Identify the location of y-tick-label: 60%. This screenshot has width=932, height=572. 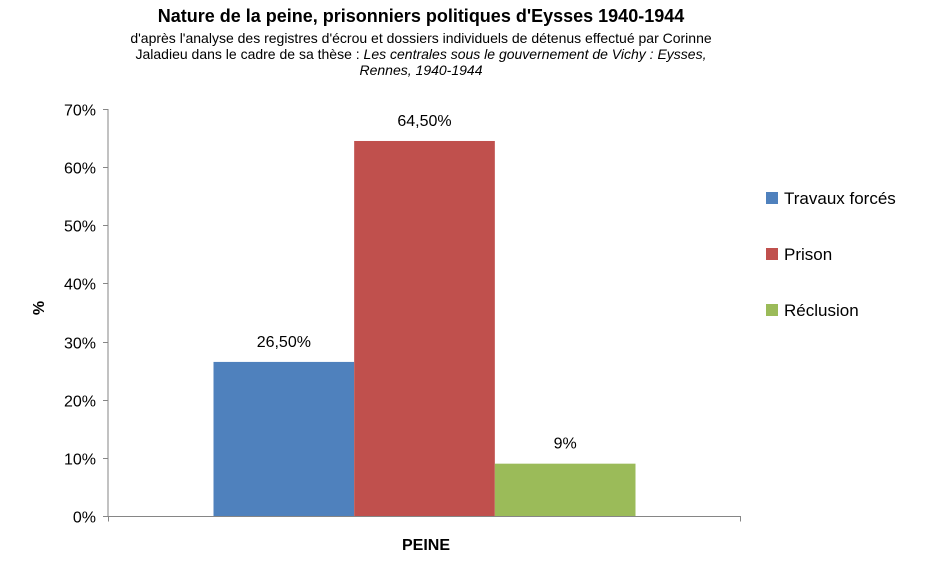
(80, 169).